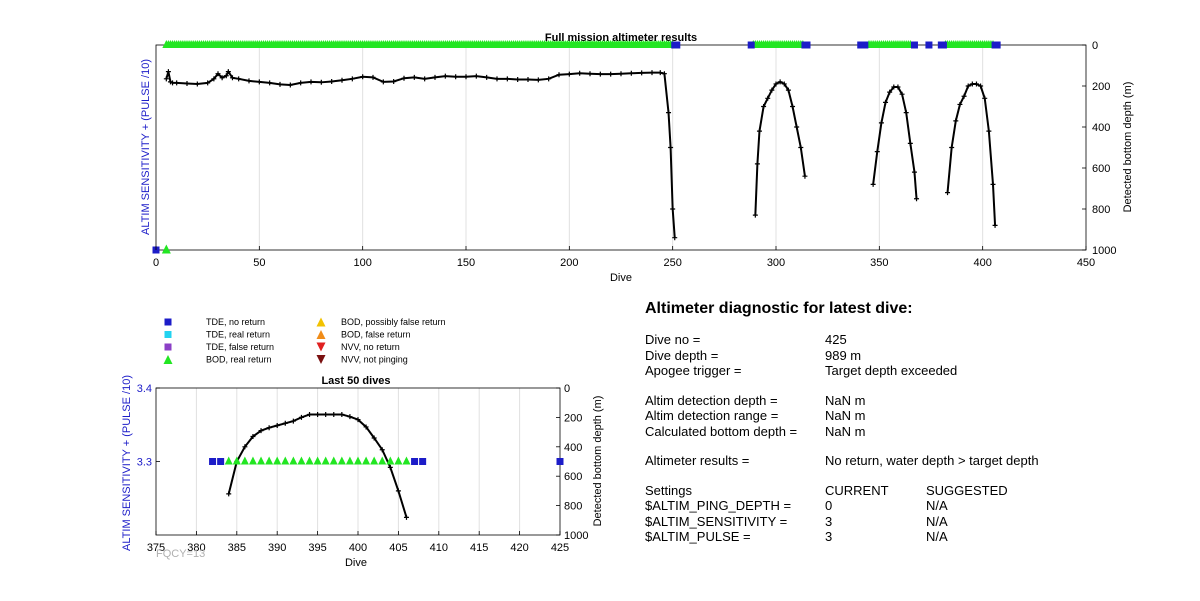 The height and width of the screenshot is (601, 1200). I want to click on setting-name: $ALTIM_PING_DEPTH =, so click(718, 505).